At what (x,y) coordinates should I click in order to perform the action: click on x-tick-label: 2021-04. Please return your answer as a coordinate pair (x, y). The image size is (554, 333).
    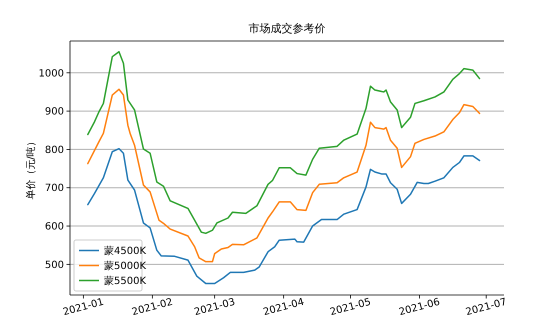
    Looking at the image, I should click on (284, 307).